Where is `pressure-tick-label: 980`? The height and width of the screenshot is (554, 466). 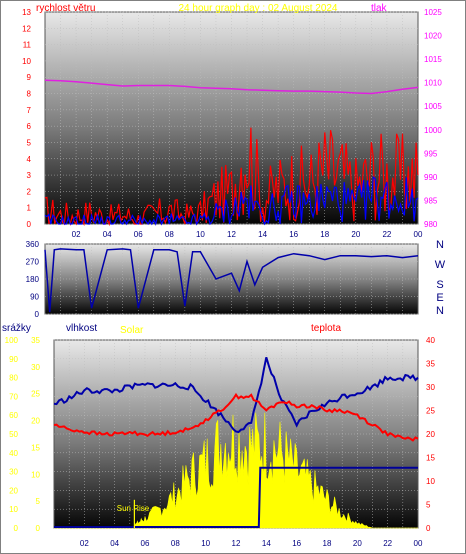 pressure-tick-label: 980 is located at coordinates (431, 224).